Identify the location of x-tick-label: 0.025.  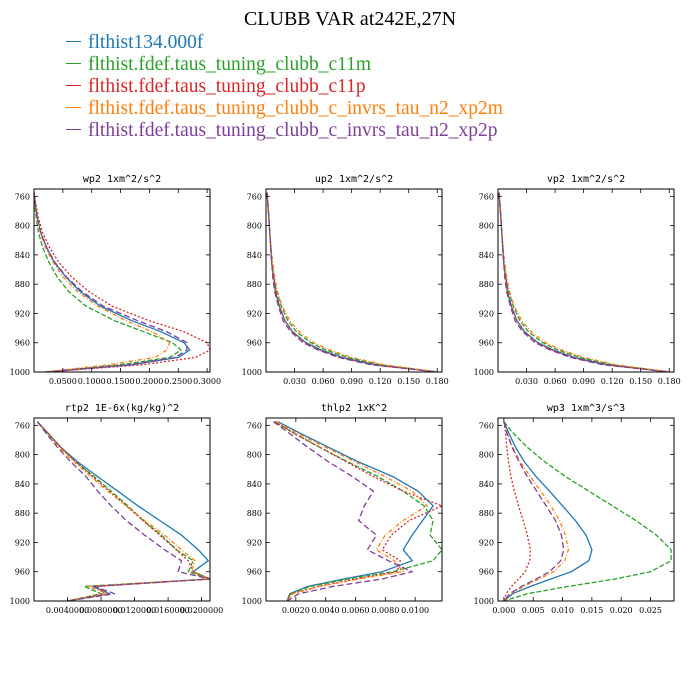
(650, 610).